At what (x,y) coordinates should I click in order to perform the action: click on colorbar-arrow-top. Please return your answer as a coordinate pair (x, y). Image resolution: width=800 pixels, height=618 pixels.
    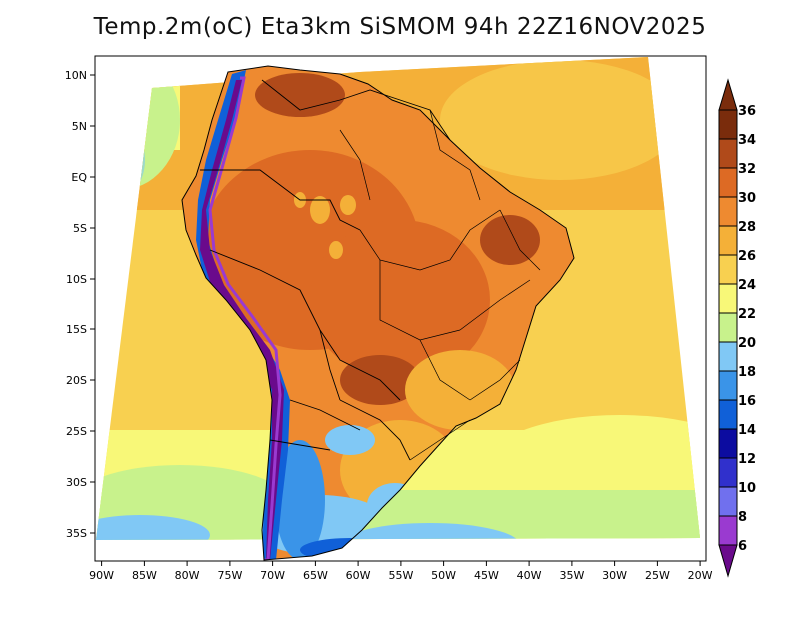
    Looking at the image, I should click on (728, 94).